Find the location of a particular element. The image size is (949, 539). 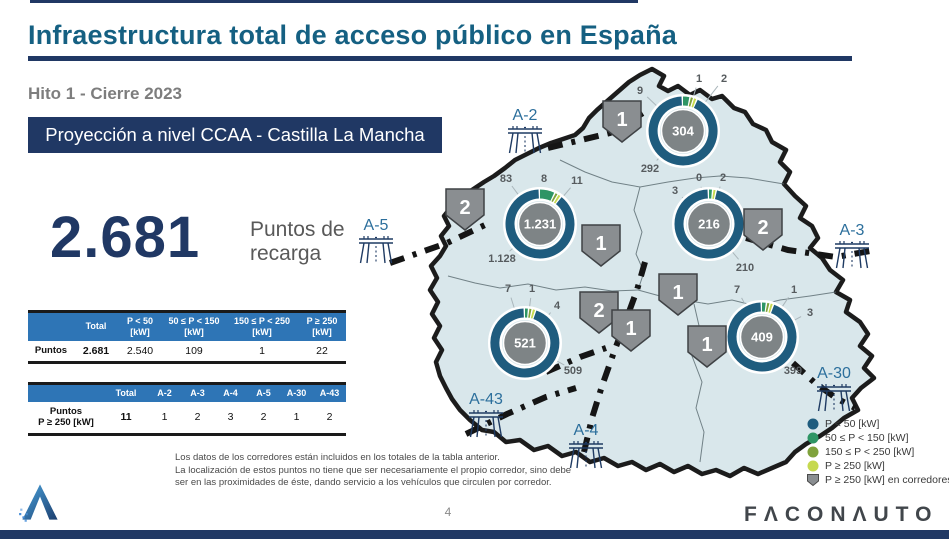

column-header: 50 ≤ P < 150 [kW] is located at coordinates (194, 326).